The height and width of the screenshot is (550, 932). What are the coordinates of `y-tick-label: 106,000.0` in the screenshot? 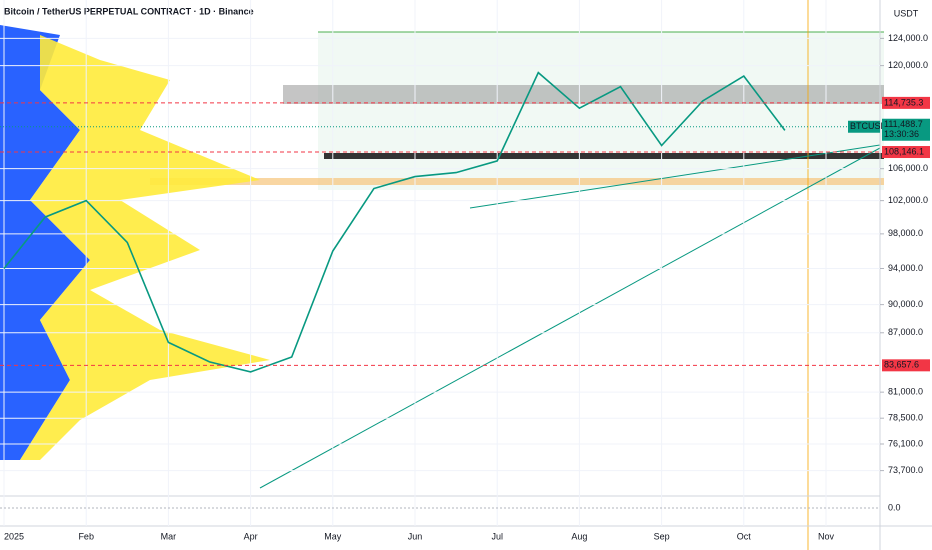 It's located at (908, 168).